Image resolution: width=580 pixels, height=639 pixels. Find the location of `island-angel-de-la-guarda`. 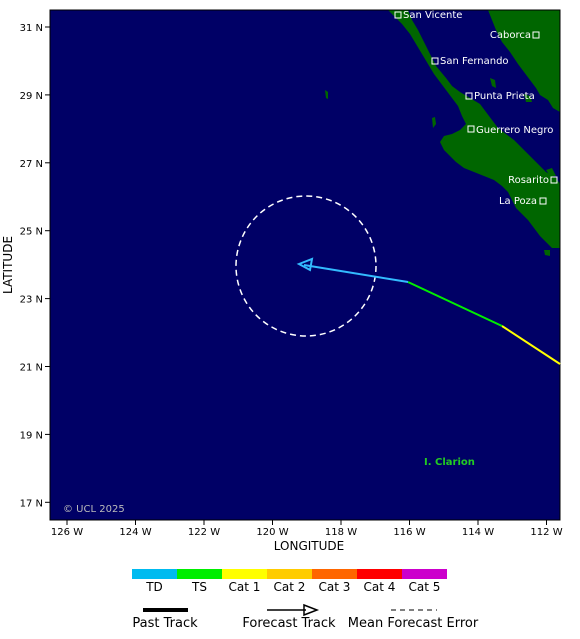

island-angel-de-la-guarda is located at coordinates (493, 83).